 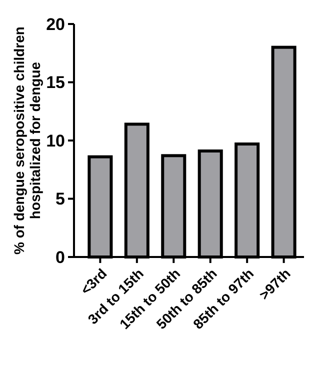 I want to click on y-tick-label: 5, so click(x=60, y=199).